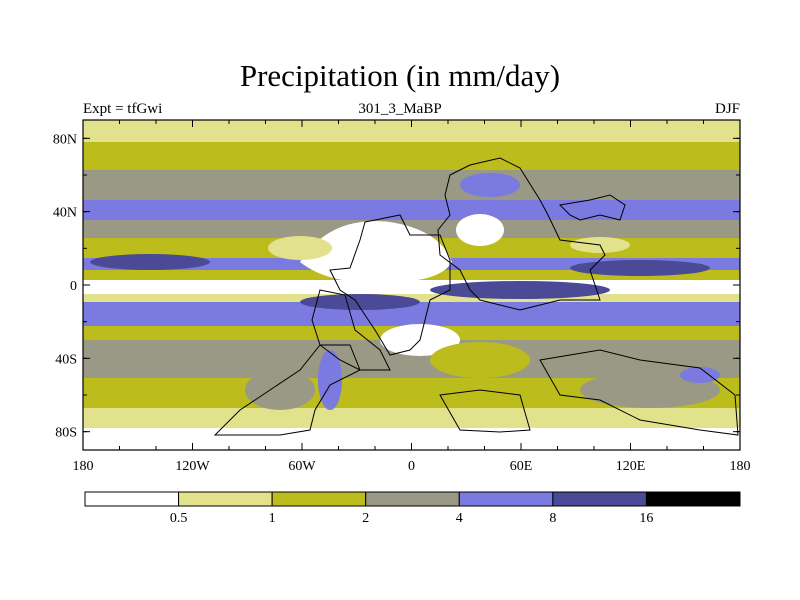 The height and width of the screenshot is (600, 800). Describe the element at coordinates (123, 109) in the screenshot. I see `experiment-label: Expt = tfGwi` at that location.